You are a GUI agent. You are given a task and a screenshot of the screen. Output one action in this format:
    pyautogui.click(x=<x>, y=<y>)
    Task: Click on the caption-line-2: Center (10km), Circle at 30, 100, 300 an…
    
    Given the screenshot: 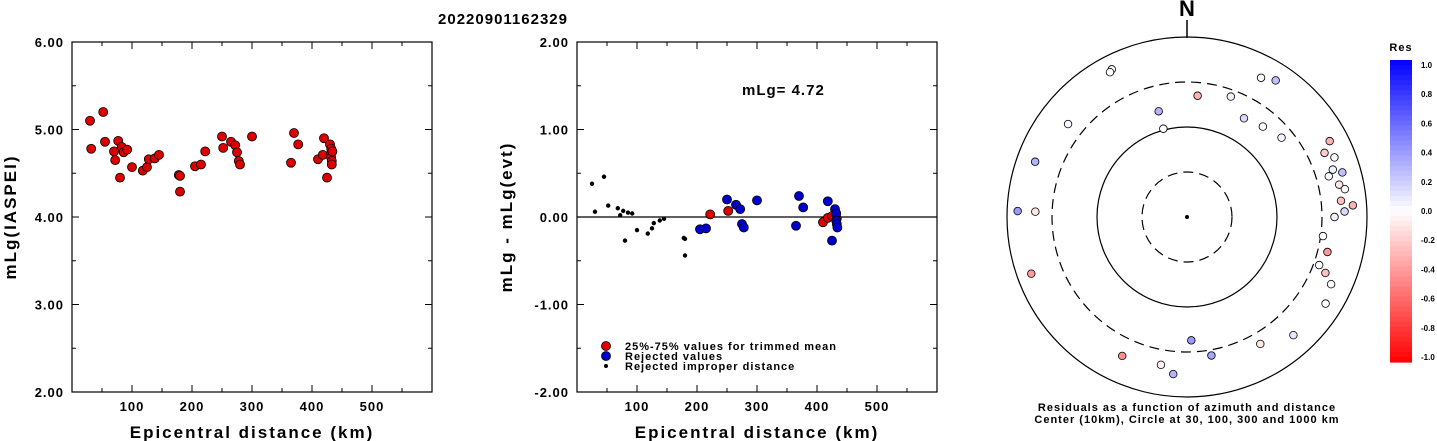 What is the action you would take?
    pyautogui.click(x=1186, y=420)
    